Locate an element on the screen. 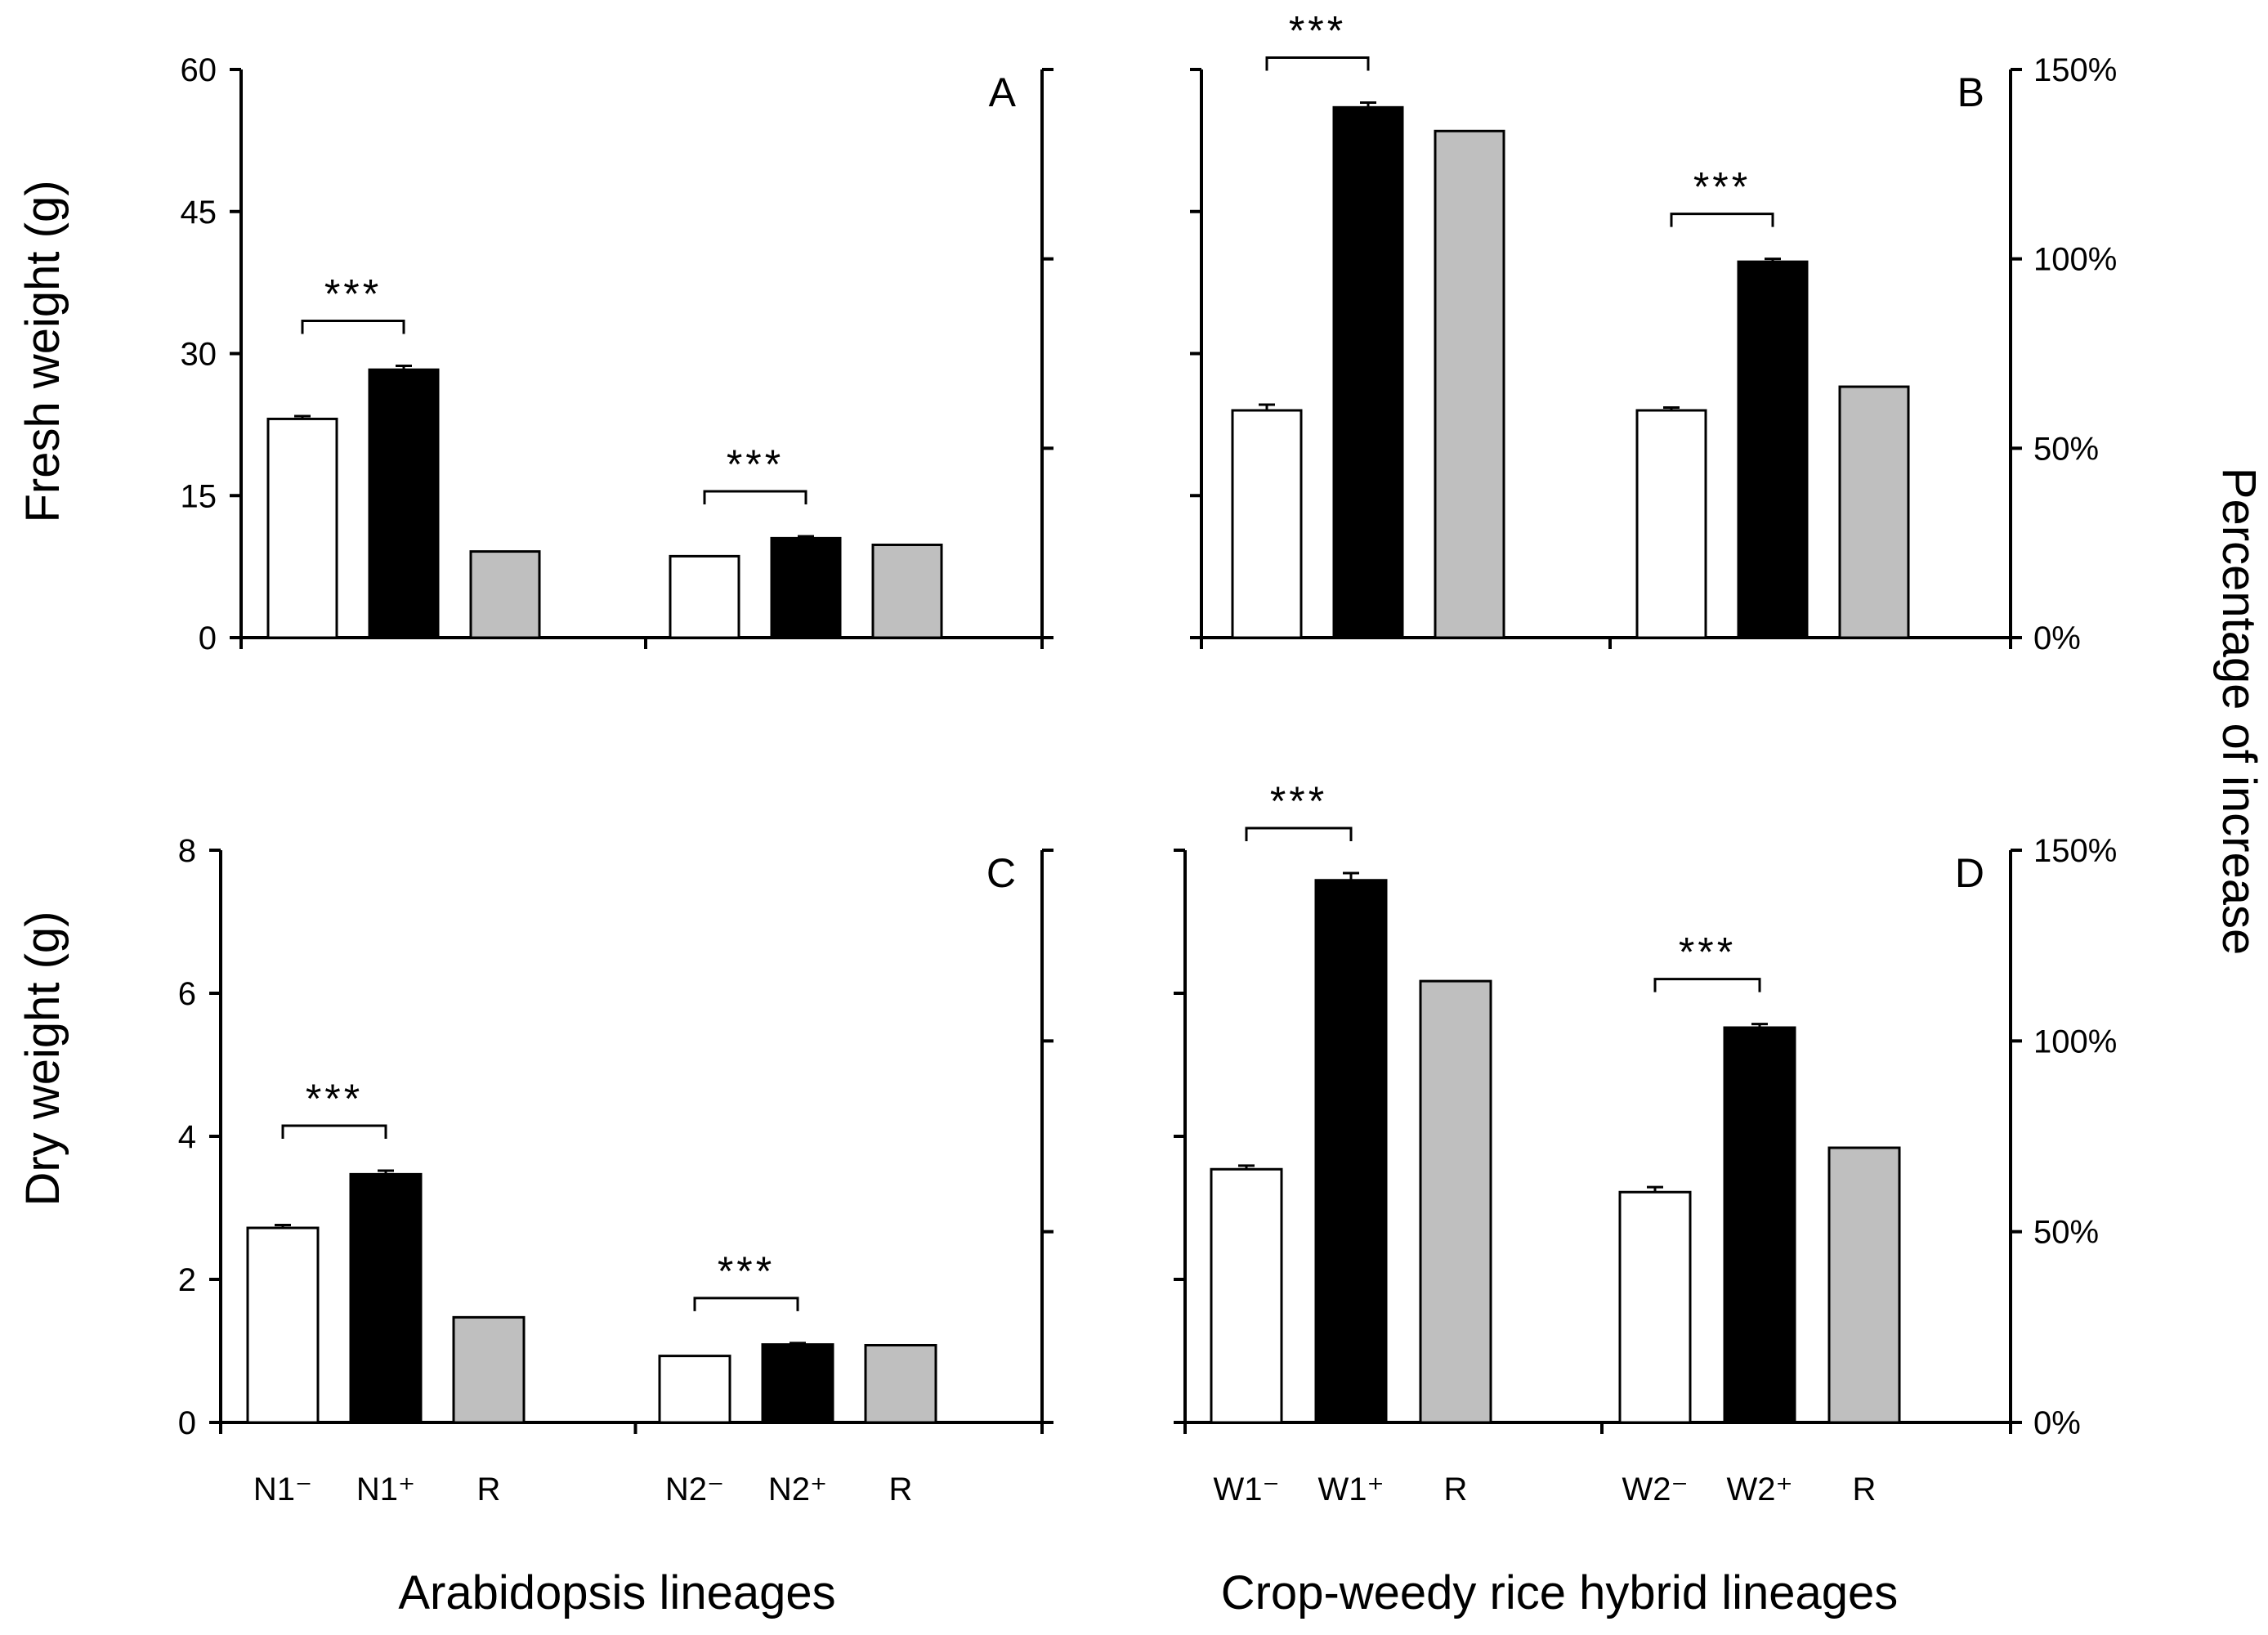 The height and width of the screenshot is (1635, 2268). category-label: W2⁺ is located at coordinates (1759, 1489).